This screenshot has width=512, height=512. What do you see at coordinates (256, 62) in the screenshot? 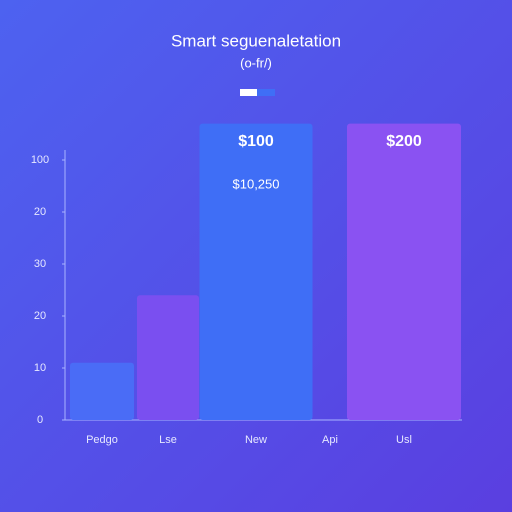
I see `chart-subtitle: (o-fr/)` at bounding box center [256, 62].